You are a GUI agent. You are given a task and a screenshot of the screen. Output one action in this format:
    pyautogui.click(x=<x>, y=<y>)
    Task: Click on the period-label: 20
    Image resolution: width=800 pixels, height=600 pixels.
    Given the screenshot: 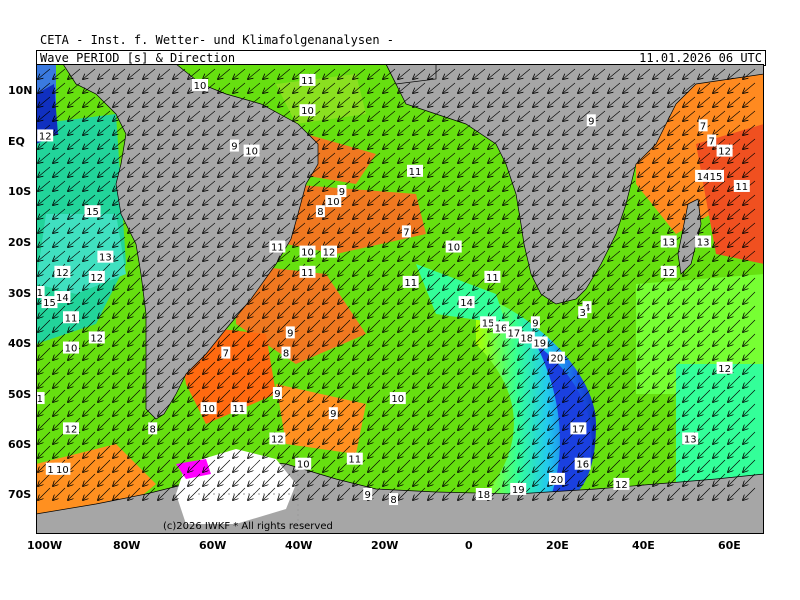 What is the action you would take?
    pyautogui.click(x=557, y=480)
    